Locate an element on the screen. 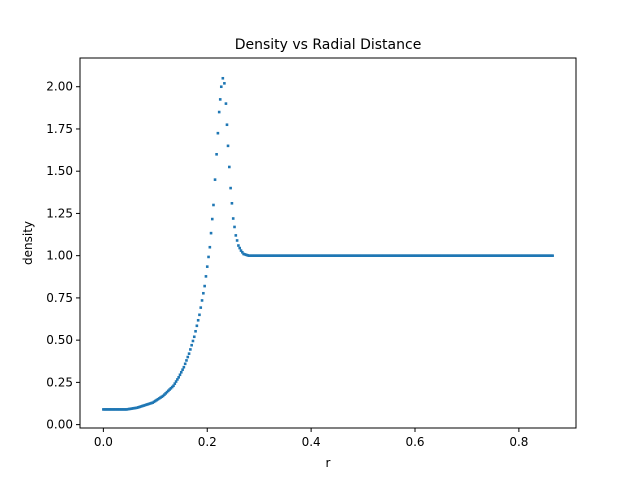 The height and width of the screenshot is (480, 640). y-tick-label: 1.00 is located at coordinates (59, 256).